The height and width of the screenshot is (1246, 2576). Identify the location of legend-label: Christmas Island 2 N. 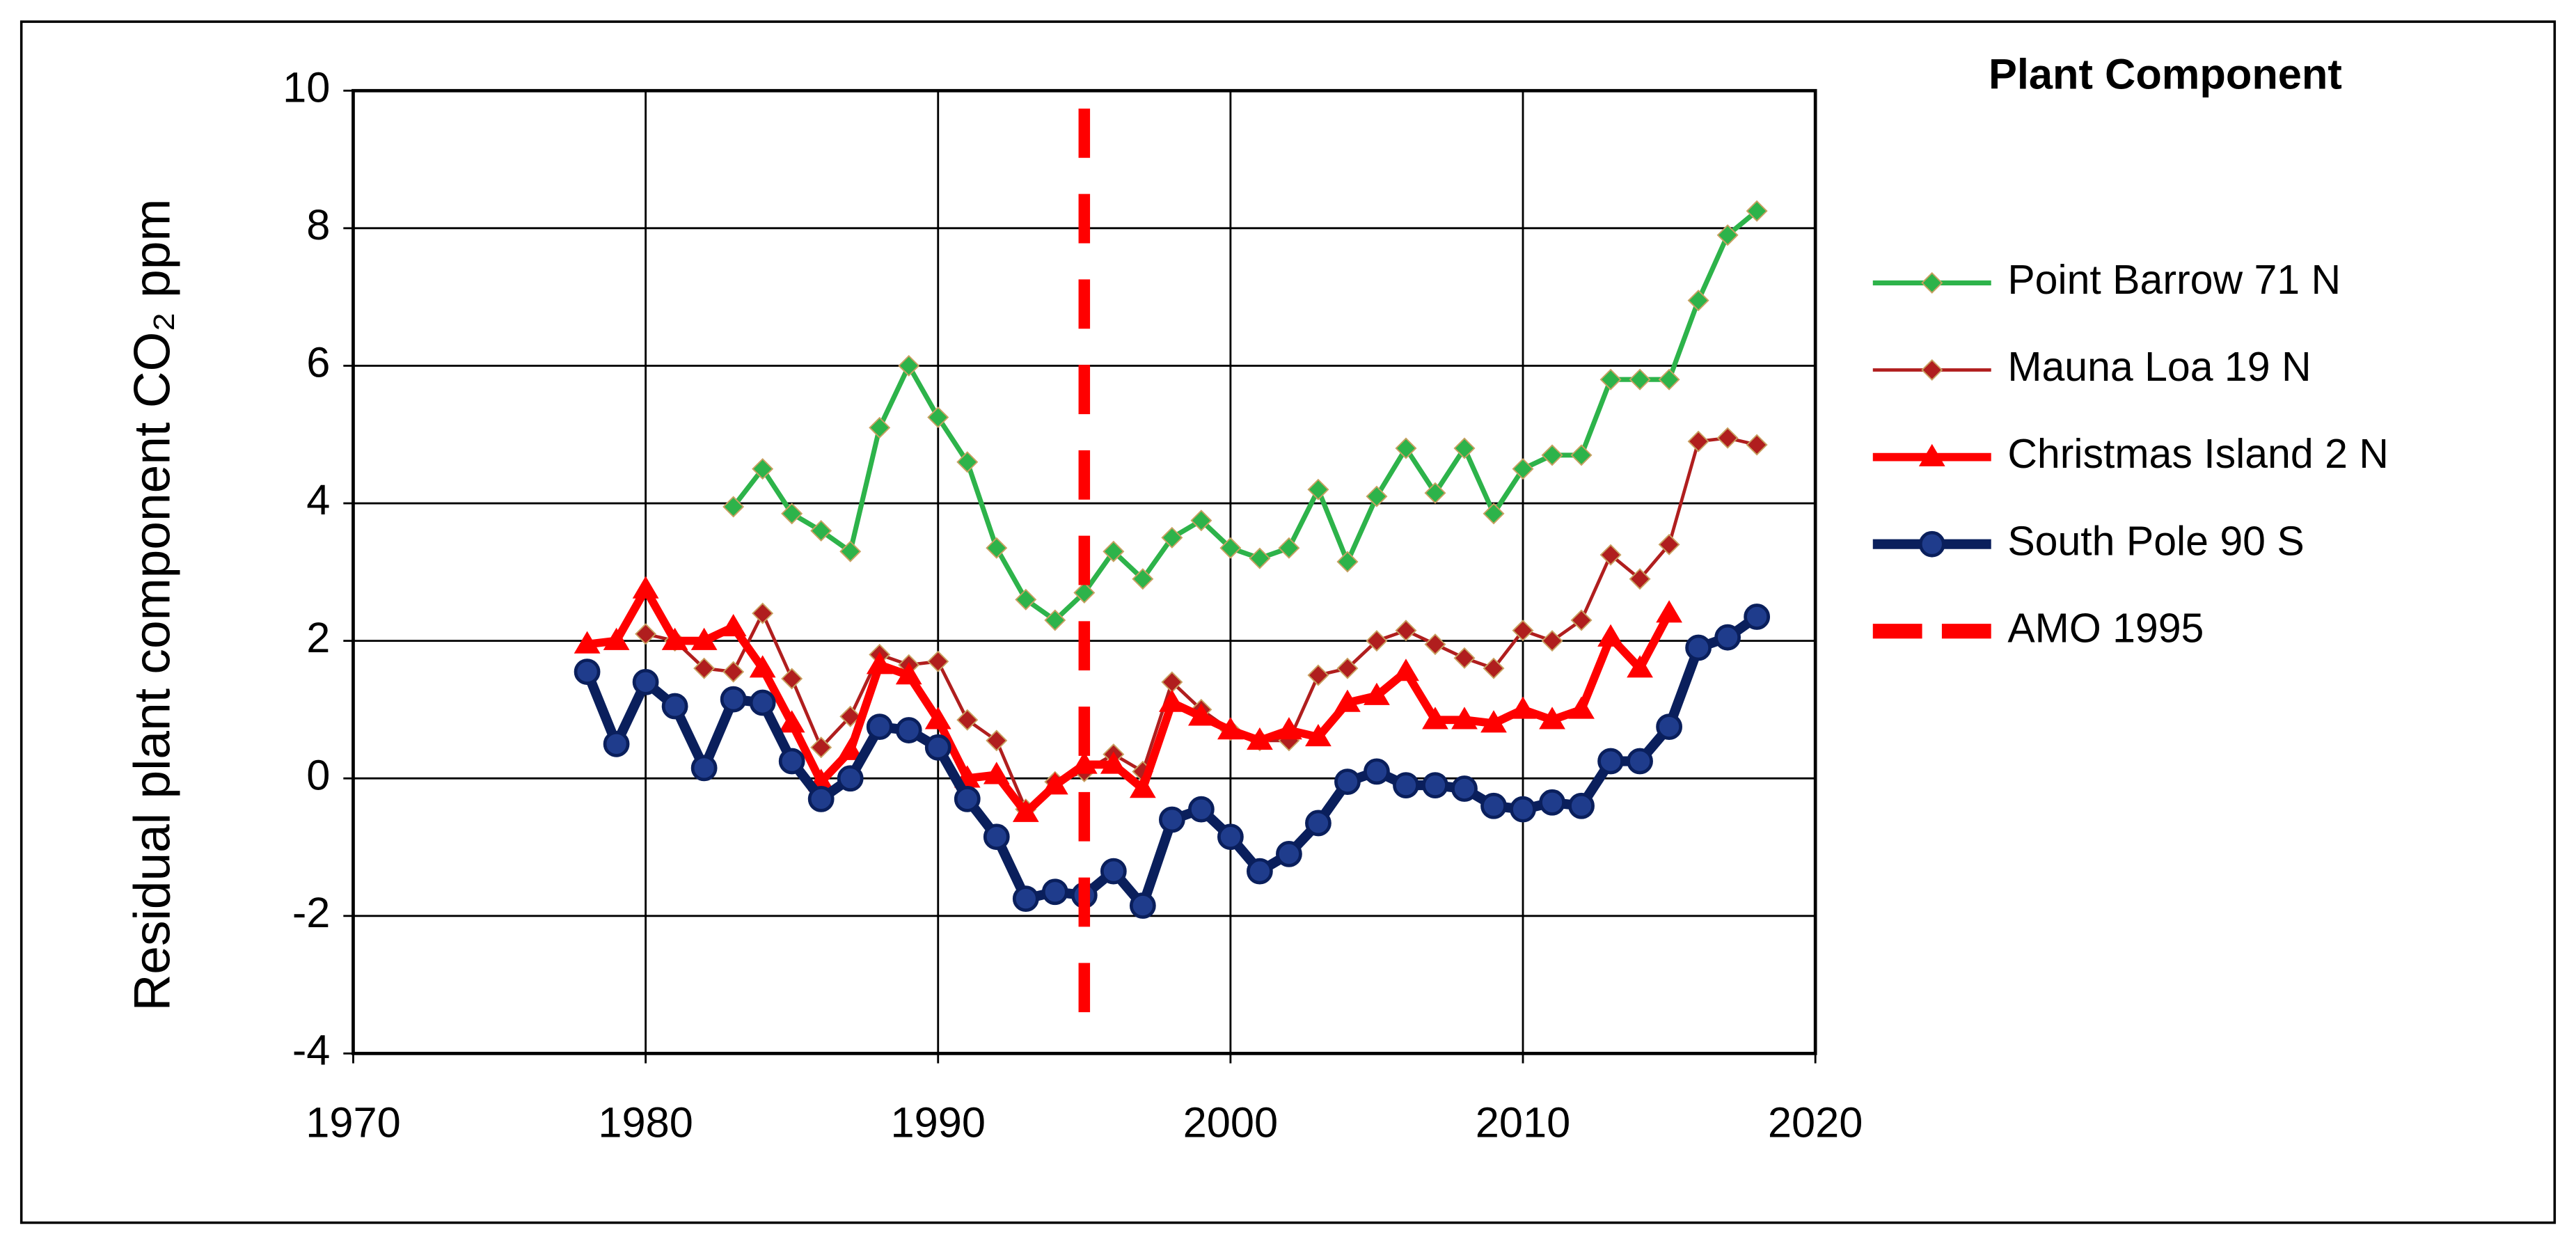
(2198, 454).